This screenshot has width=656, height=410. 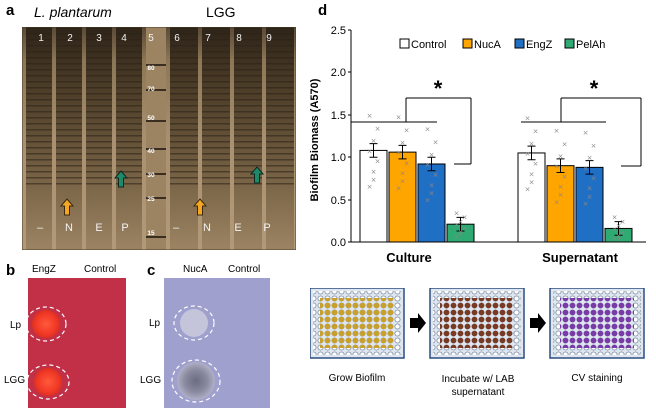 I want to click on panel-d-letter: d, so click(x=323, y=10).